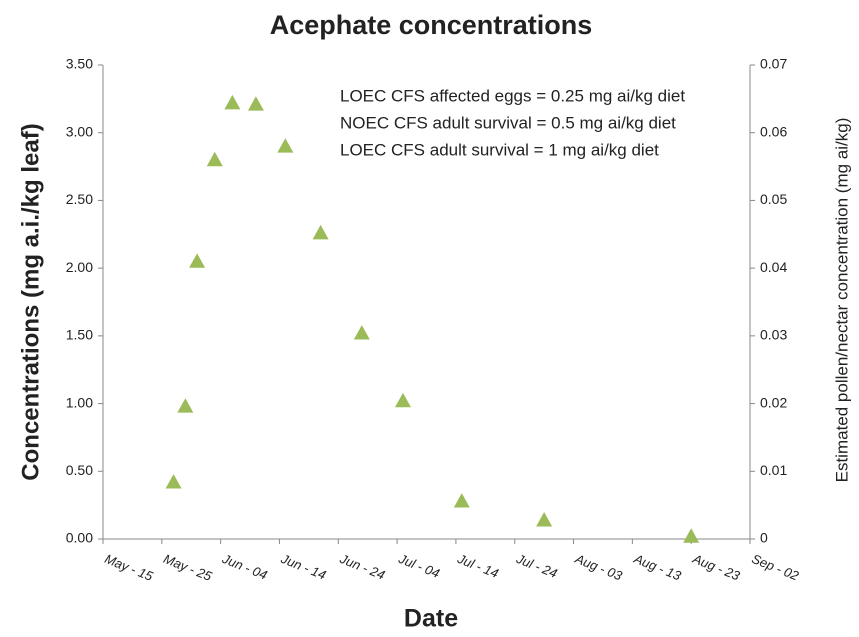  What do you see at coordinates (79, 470) in the screenshot?
I see `y-tick-label: 0.50` at bounding box center [79, 470].